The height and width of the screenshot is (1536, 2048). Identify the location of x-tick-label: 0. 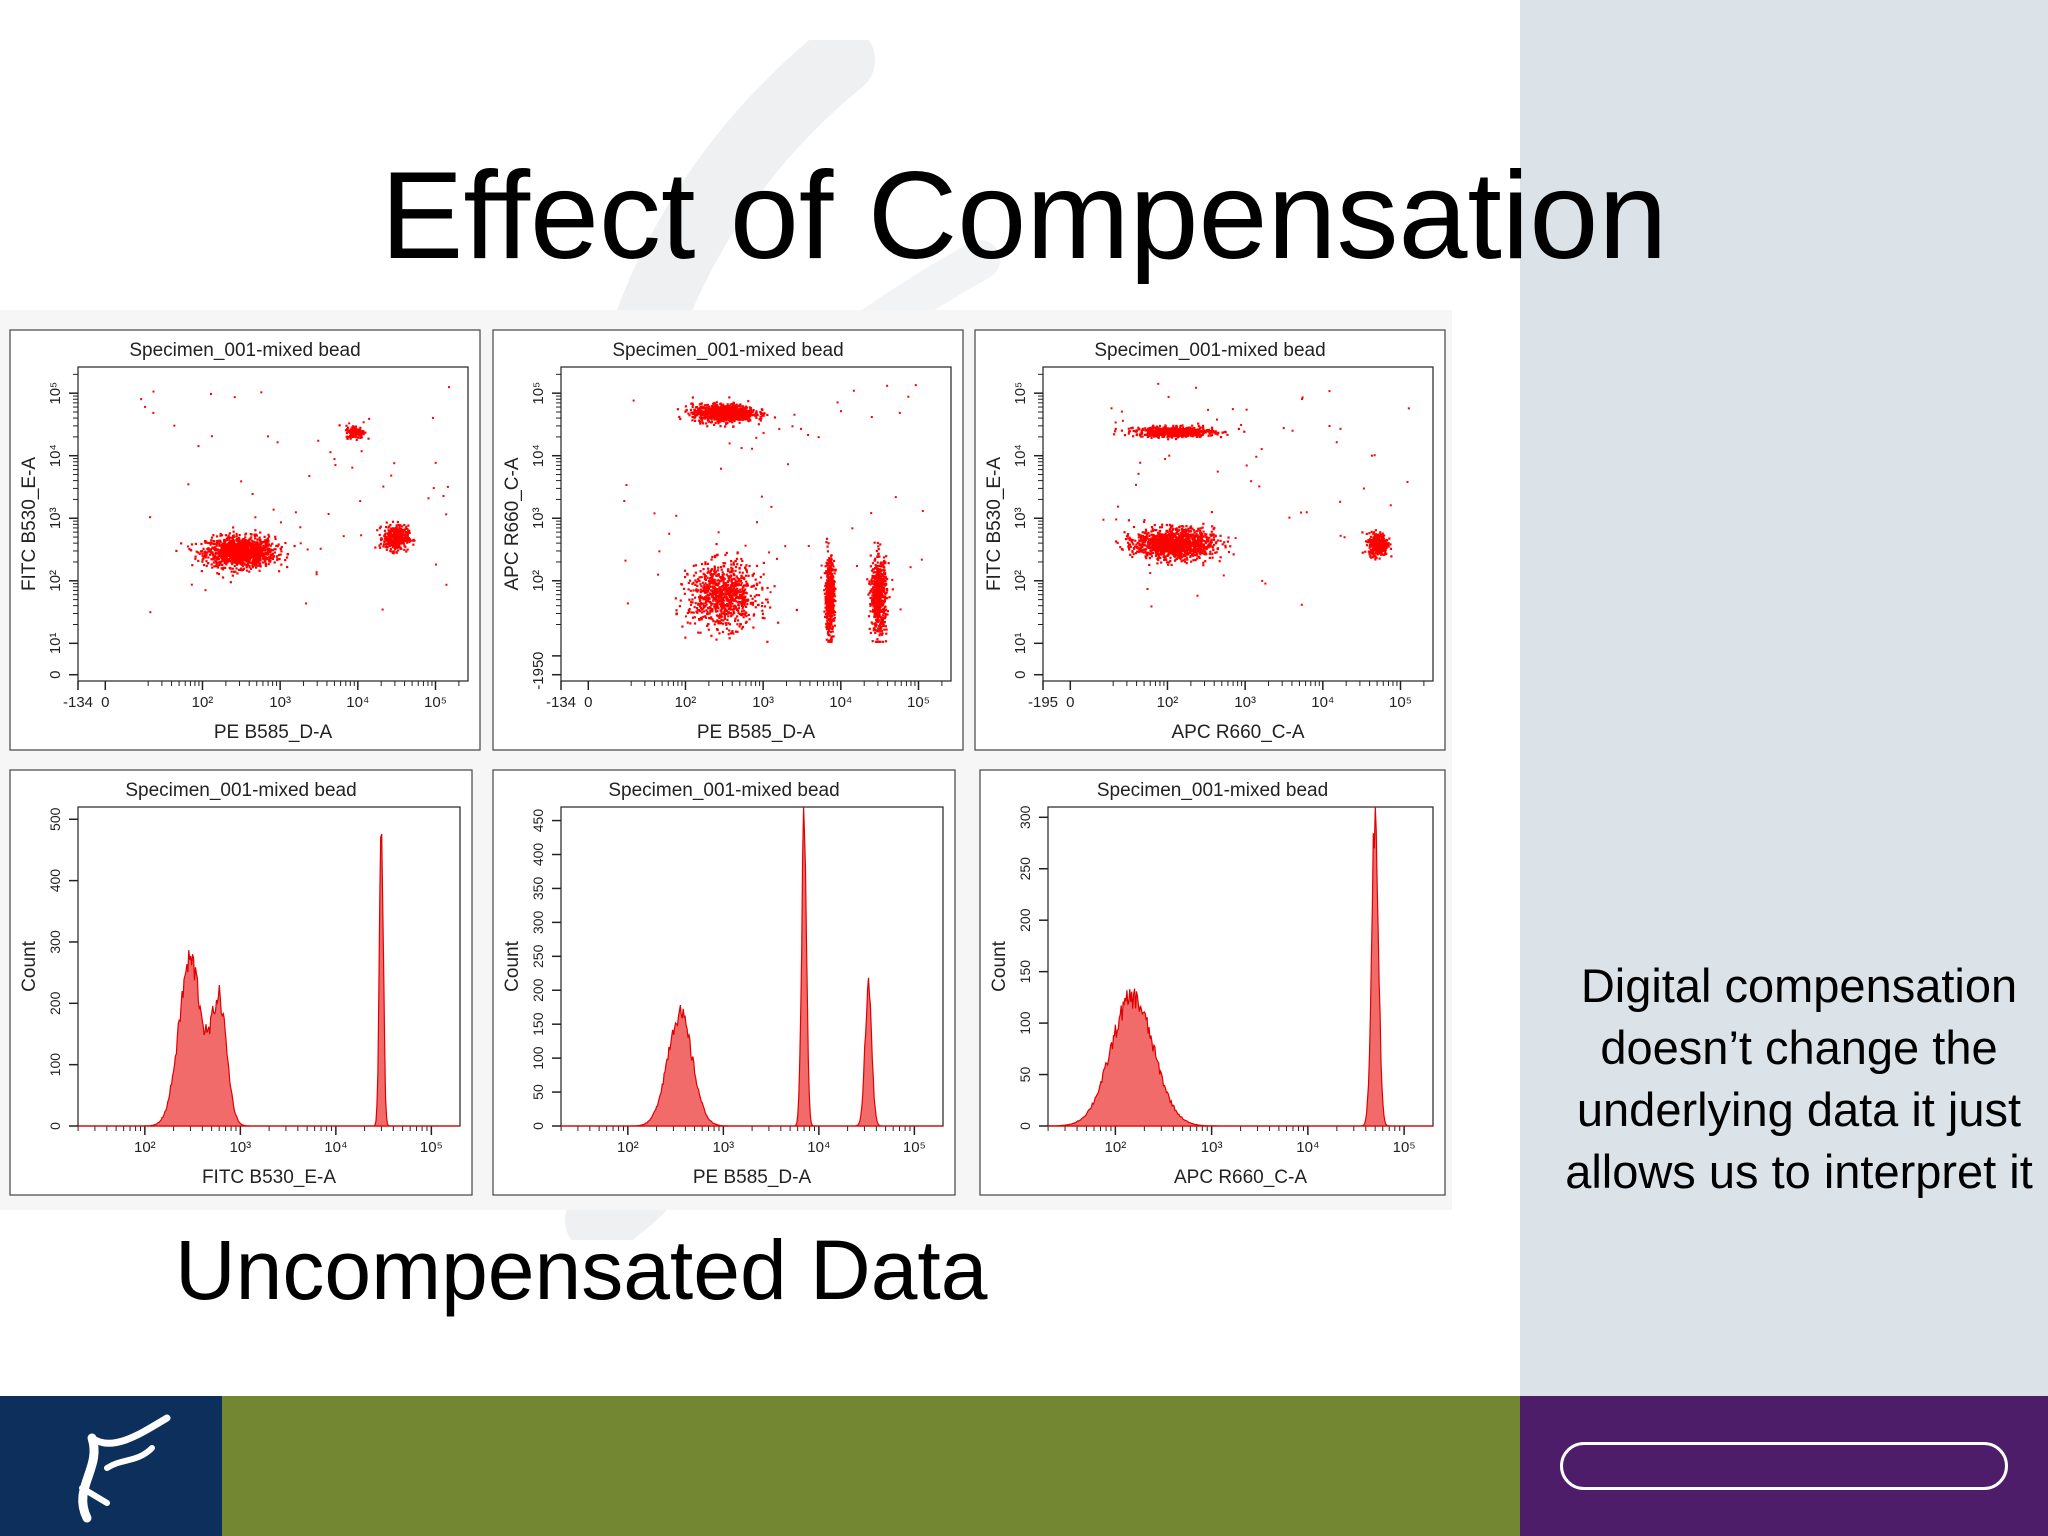
(105, 702).